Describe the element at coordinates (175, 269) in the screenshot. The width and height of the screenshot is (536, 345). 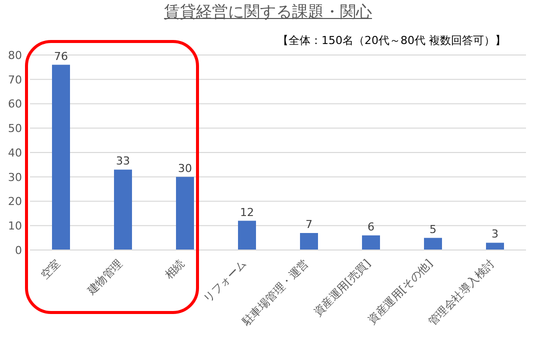
I see `x-tick-label: 相続` at that location.